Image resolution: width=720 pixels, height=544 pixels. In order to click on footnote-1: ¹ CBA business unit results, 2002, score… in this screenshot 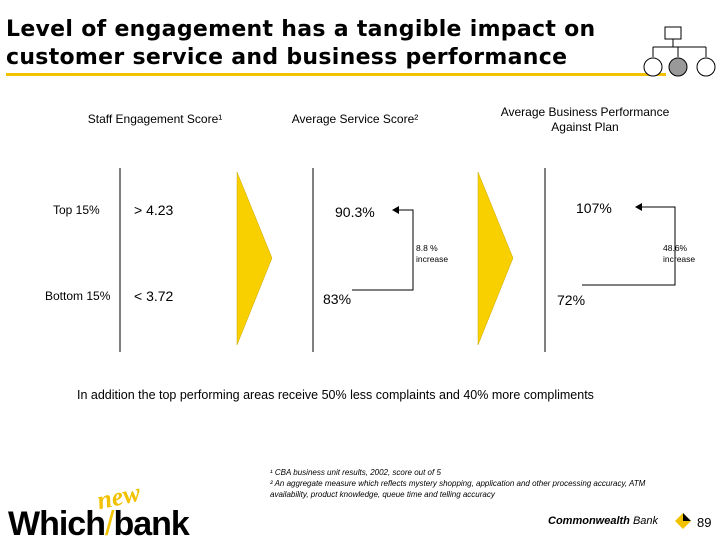, I will do `click(355, 472)`.